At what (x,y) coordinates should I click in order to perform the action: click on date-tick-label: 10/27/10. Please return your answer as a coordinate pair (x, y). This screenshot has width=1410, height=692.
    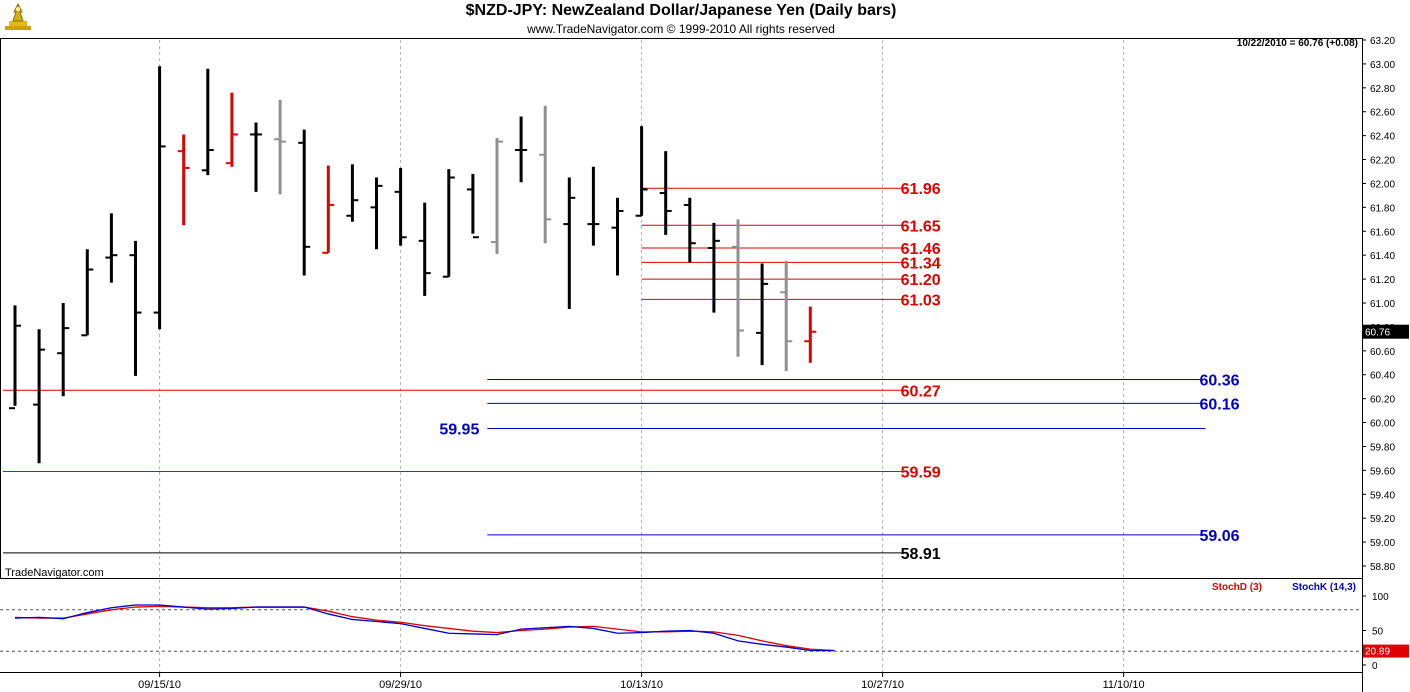
    Looking at the image, I should click on (882, 685).